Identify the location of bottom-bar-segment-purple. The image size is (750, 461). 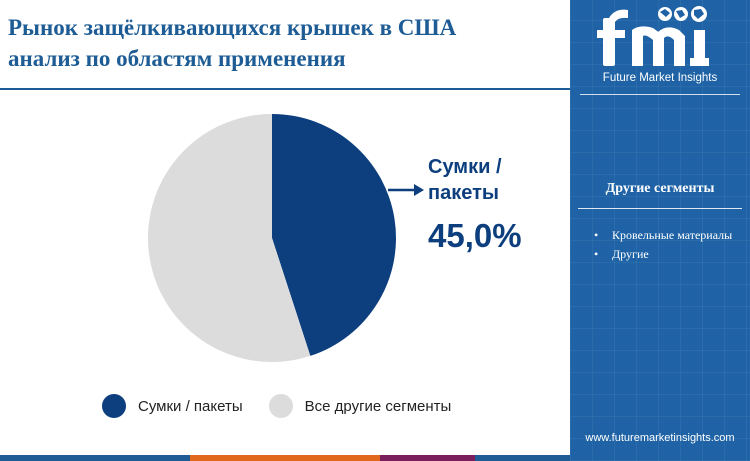
(427, 458).